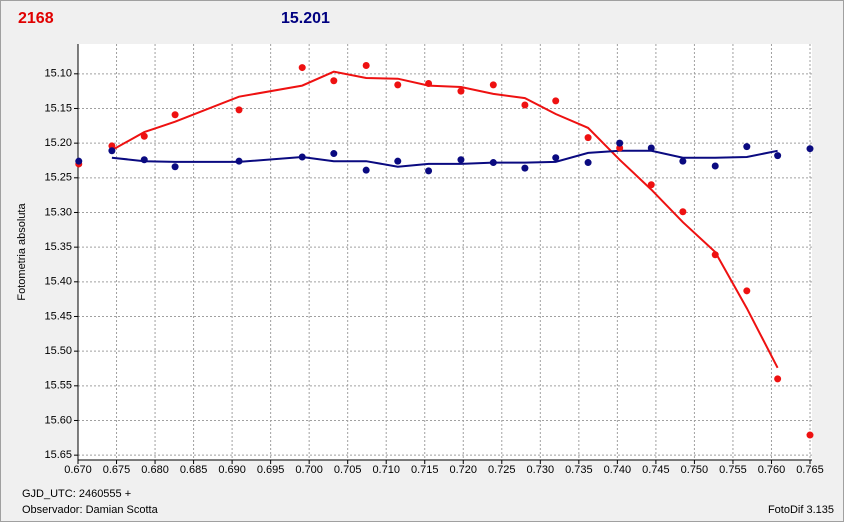 This screenshot has width=844, height=522. Describe the element at coordinates (58, 386) in the screenshot. I see `y-tick-label: 15.55` at that location.